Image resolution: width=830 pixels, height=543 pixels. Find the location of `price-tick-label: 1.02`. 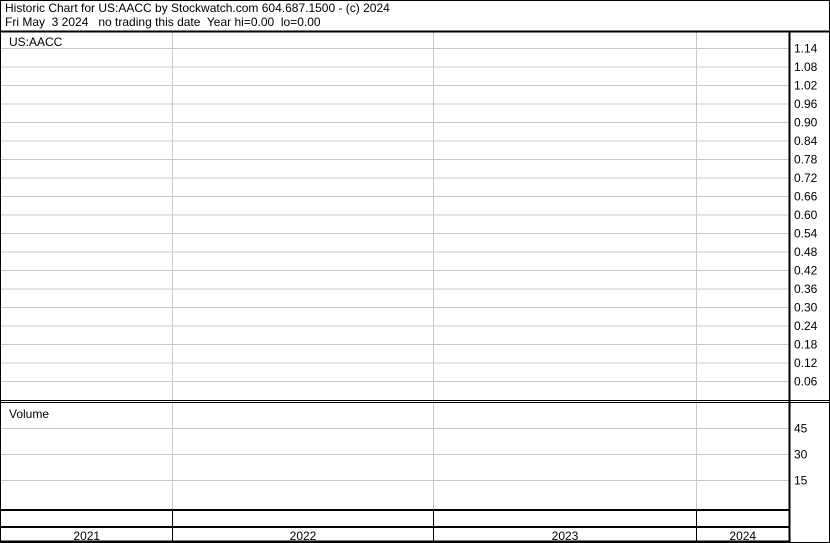

price-tick-label: 1.02 is located at coordinates (806, 86).